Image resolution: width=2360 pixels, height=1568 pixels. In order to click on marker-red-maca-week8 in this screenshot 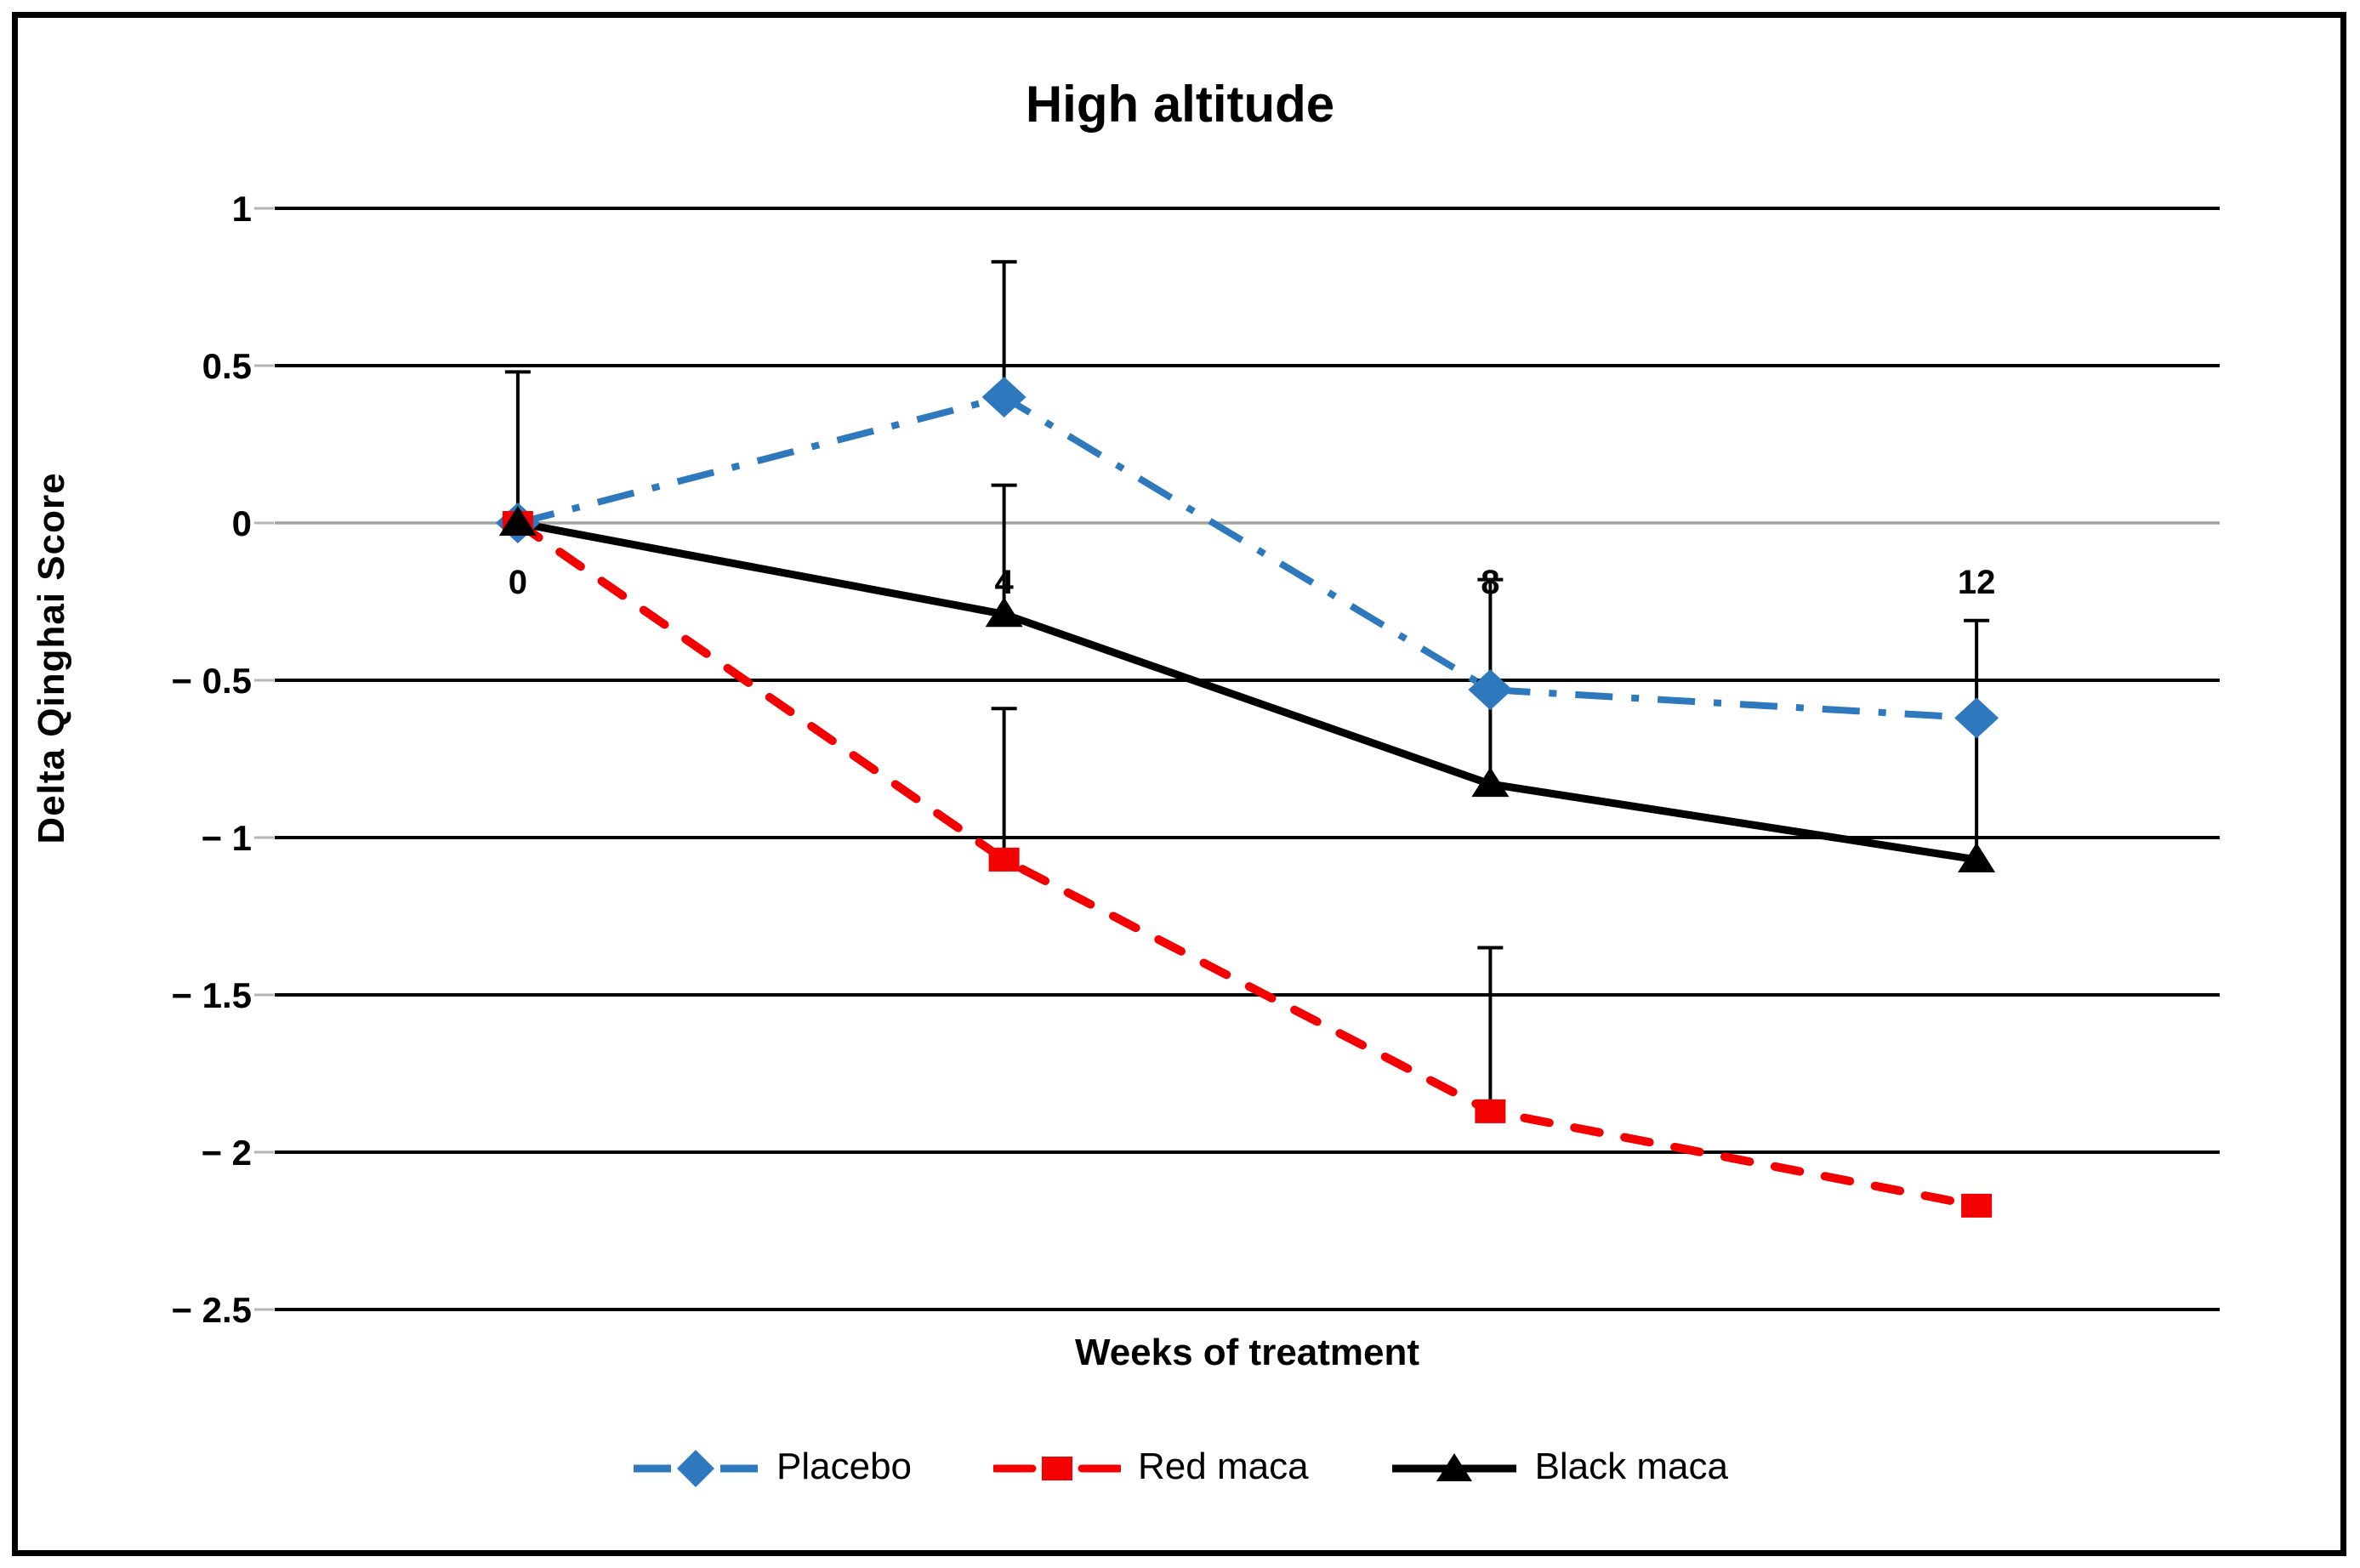, I will do `click(1490, 1111)`.